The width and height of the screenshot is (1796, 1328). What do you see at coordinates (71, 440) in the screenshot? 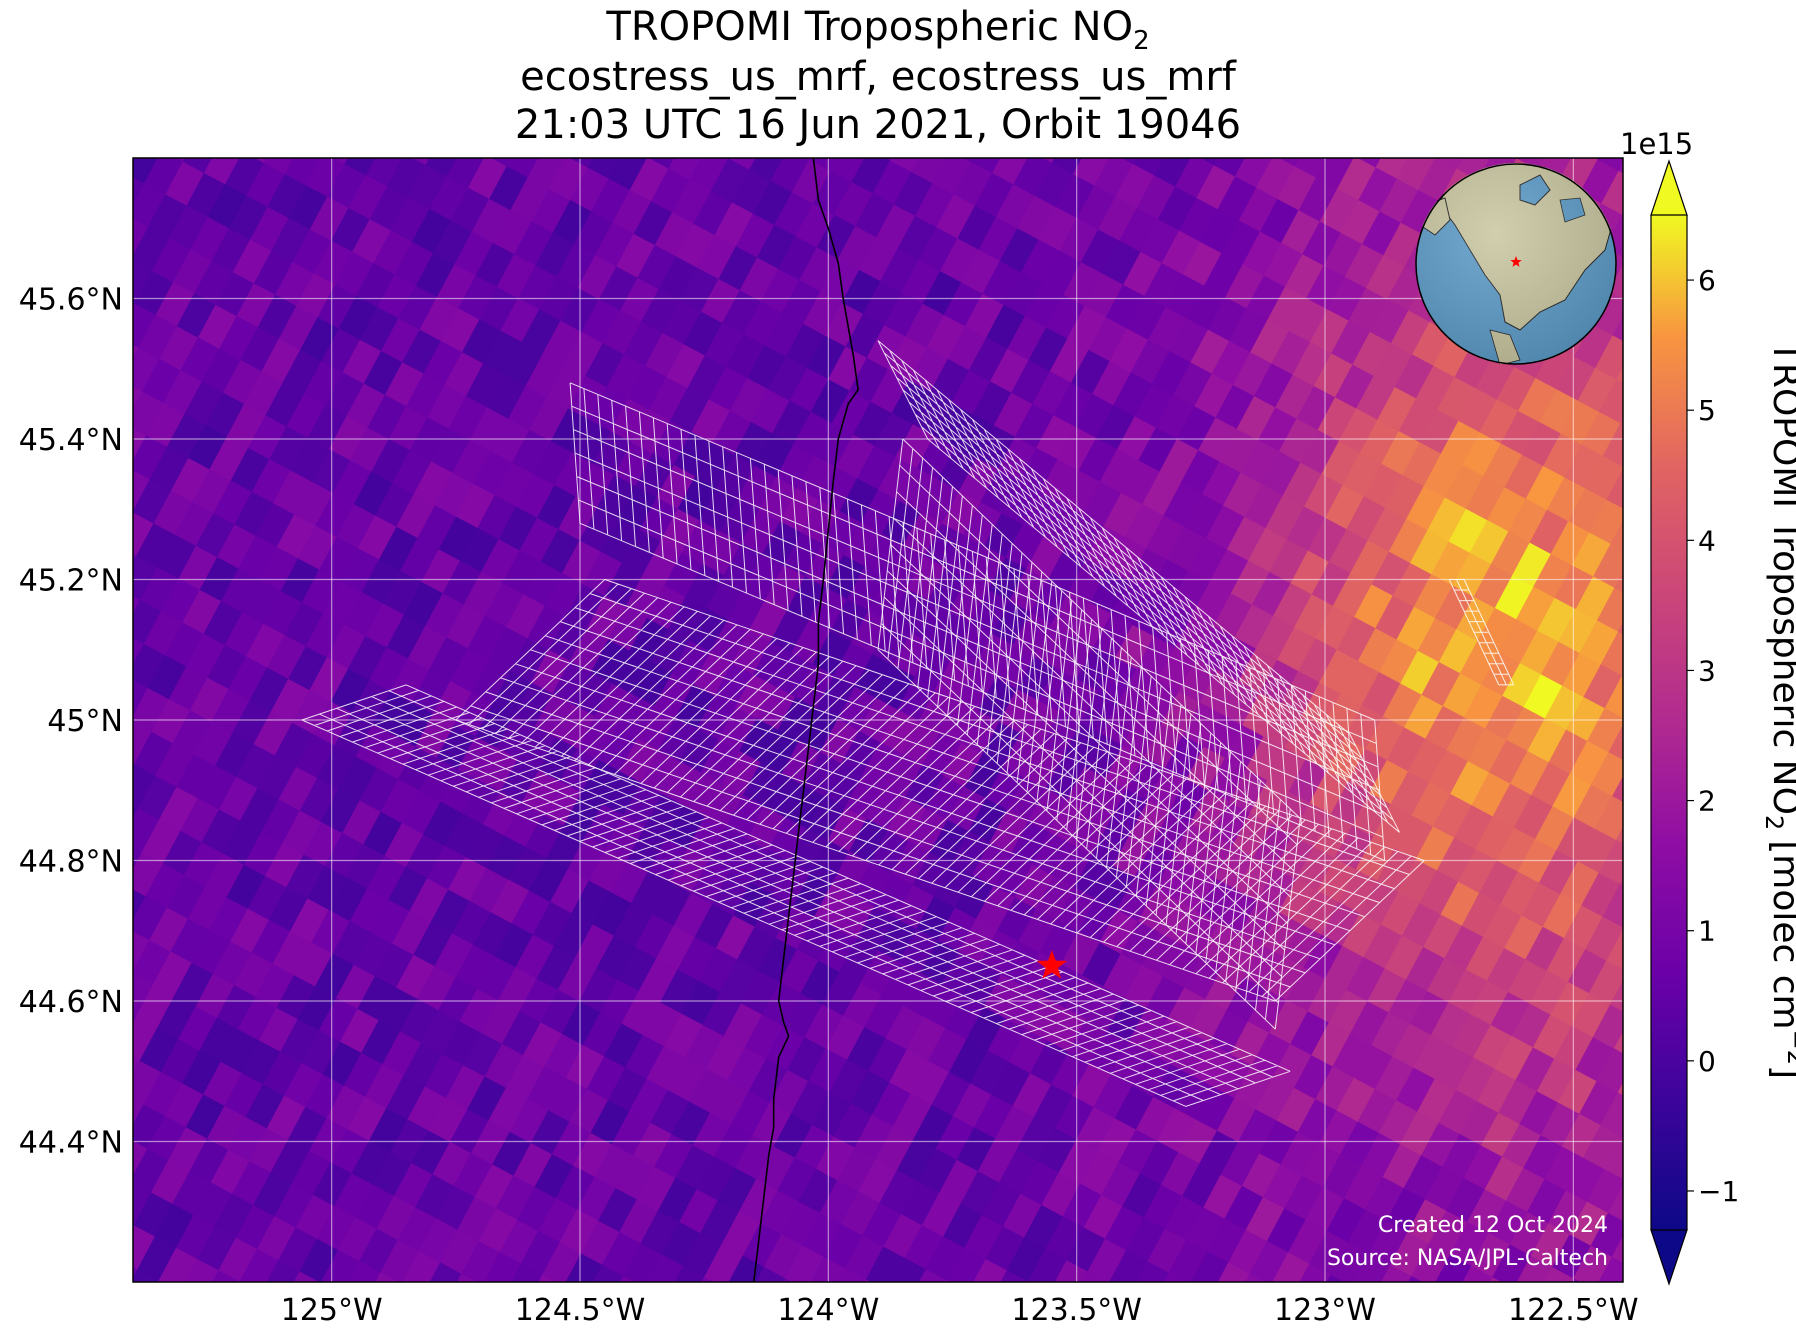
I see `y-tick-label: 45.4°N` at bounding box center [71, 440].